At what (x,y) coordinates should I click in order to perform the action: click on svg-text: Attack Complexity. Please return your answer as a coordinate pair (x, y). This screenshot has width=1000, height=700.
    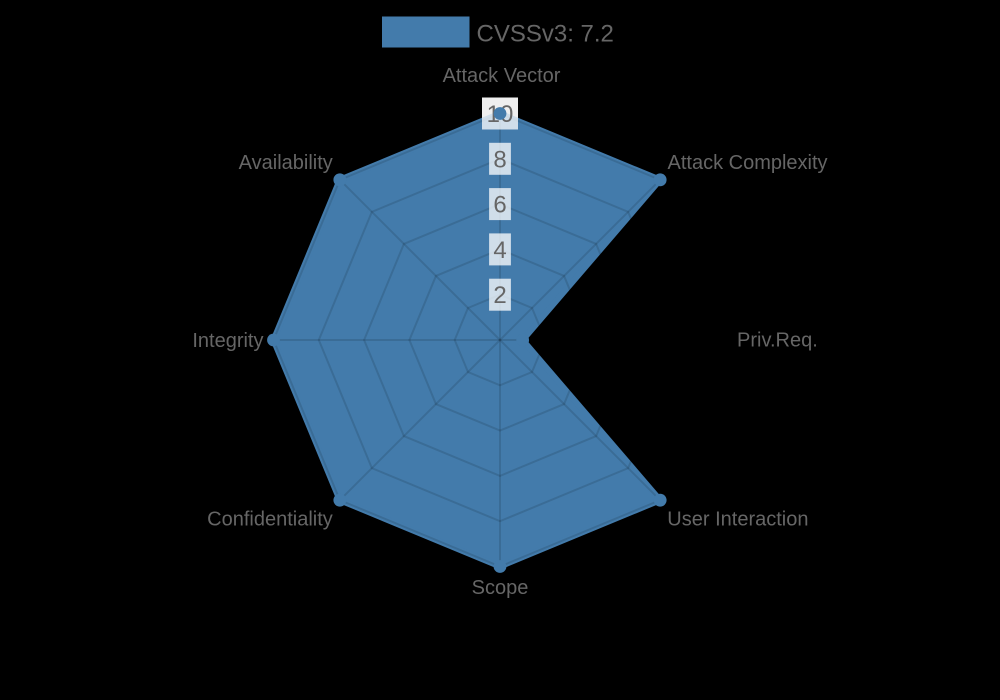
    Looking at the image, I should click on (748, 163).